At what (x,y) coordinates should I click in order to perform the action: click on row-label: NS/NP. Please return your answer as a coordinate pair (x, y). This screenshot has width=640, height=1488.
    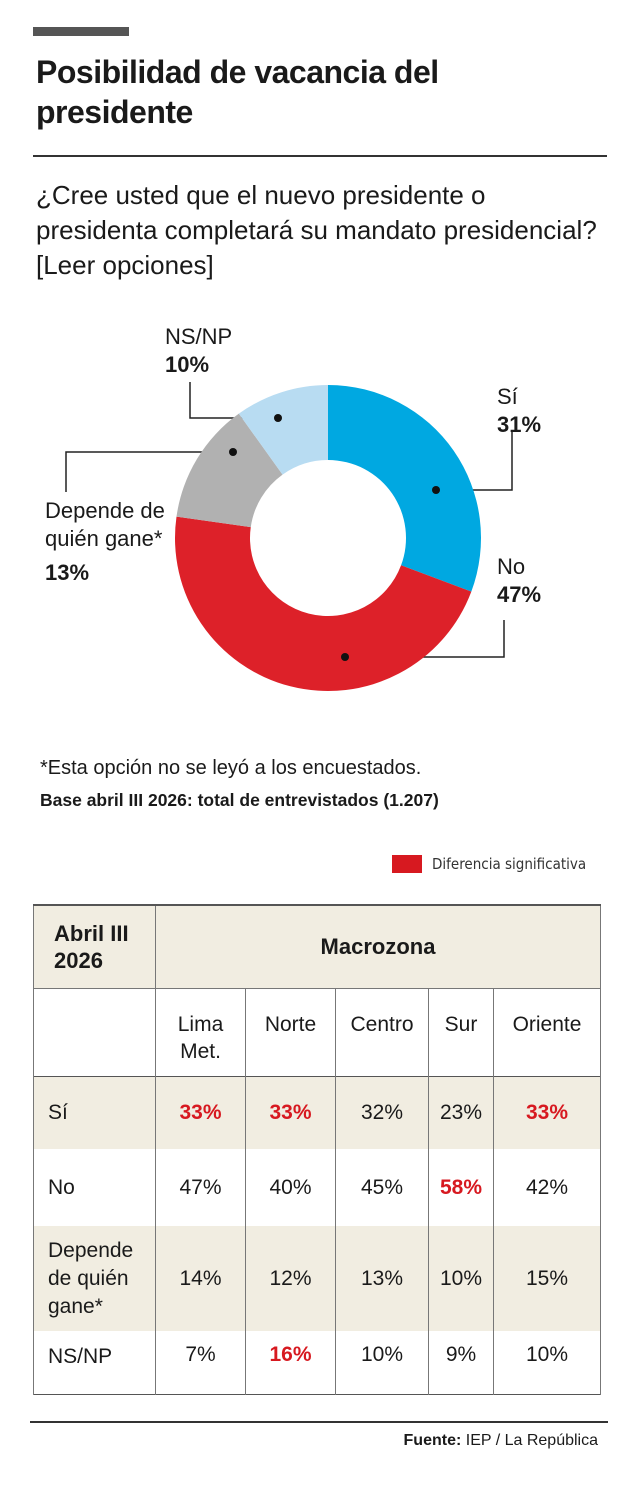
    Looking at the image, I should click on (94, 1362).